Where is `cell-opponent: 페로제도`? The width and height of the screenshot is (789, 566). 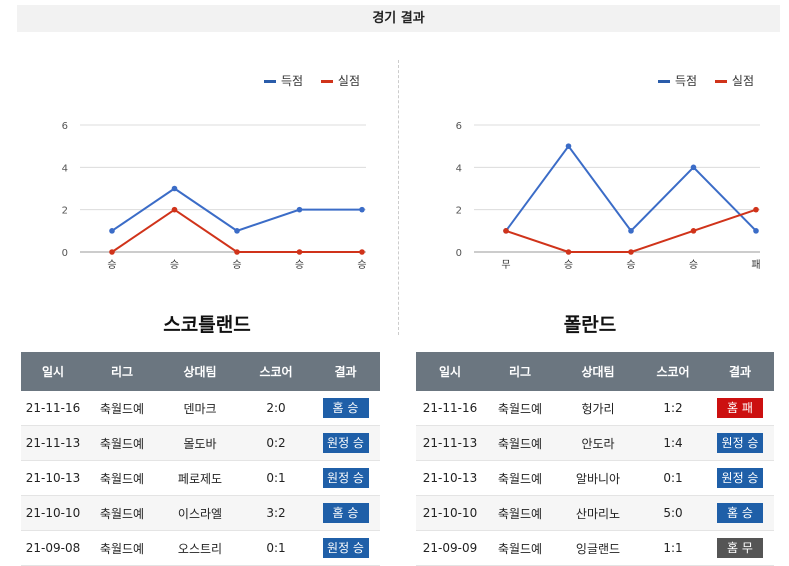
cell-opponent: 페로제도 is located at coordinates (200, 478).